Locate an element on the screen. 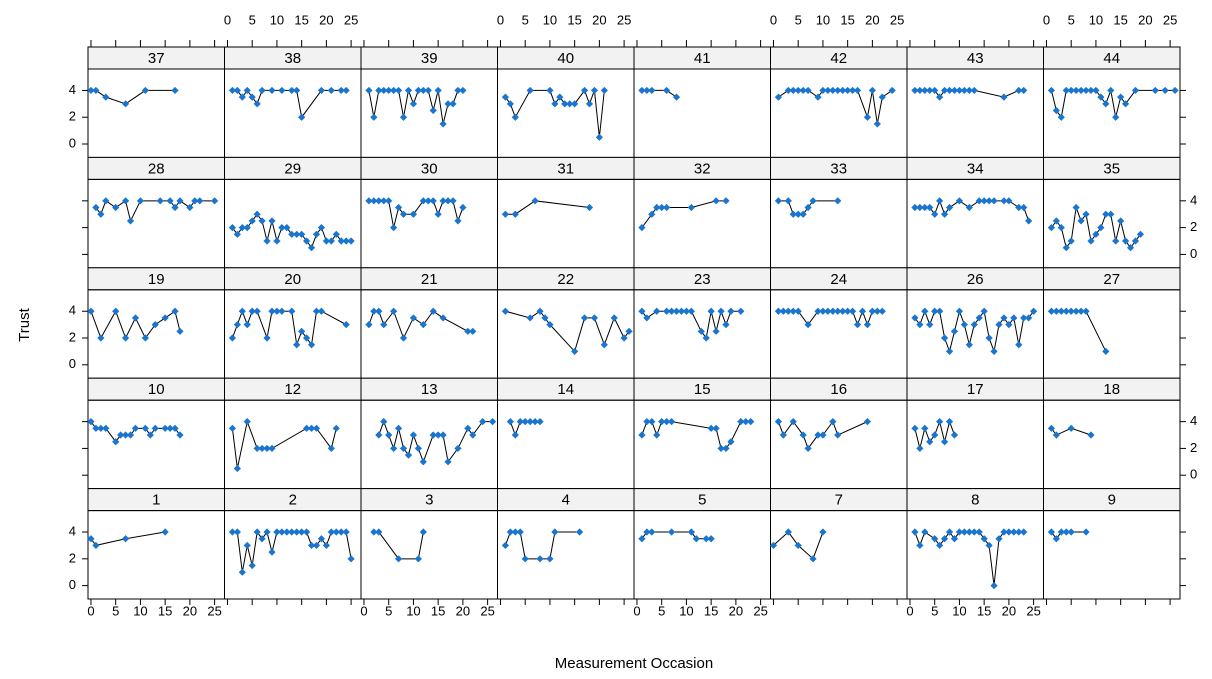  x-tick-label: 5 is located at coordinates (115, 610).